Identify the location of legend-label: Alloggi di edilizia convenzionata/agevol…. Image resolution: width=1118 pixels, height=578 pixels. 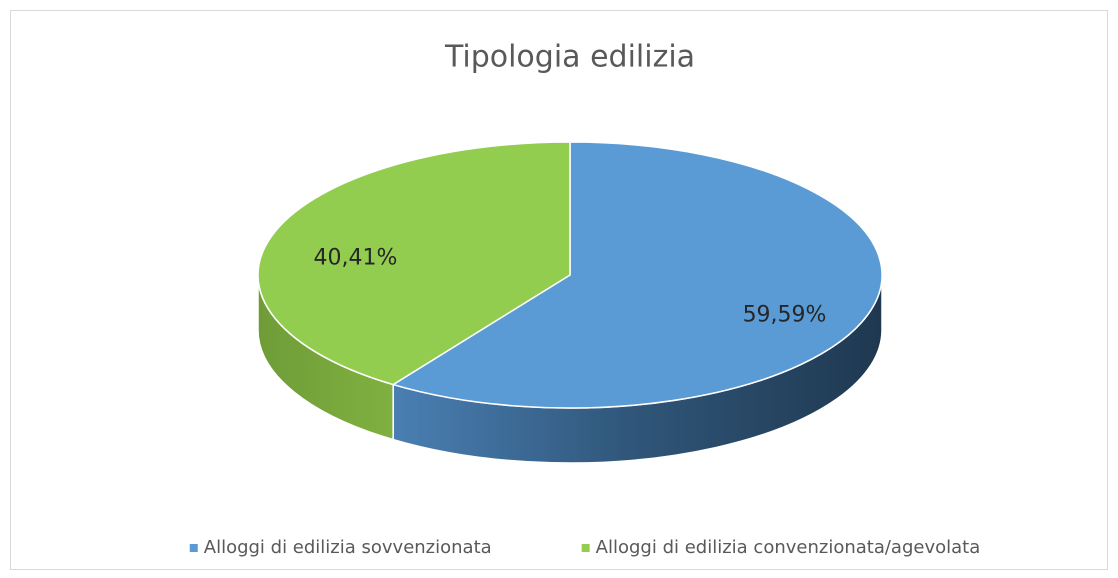
(788, 547).